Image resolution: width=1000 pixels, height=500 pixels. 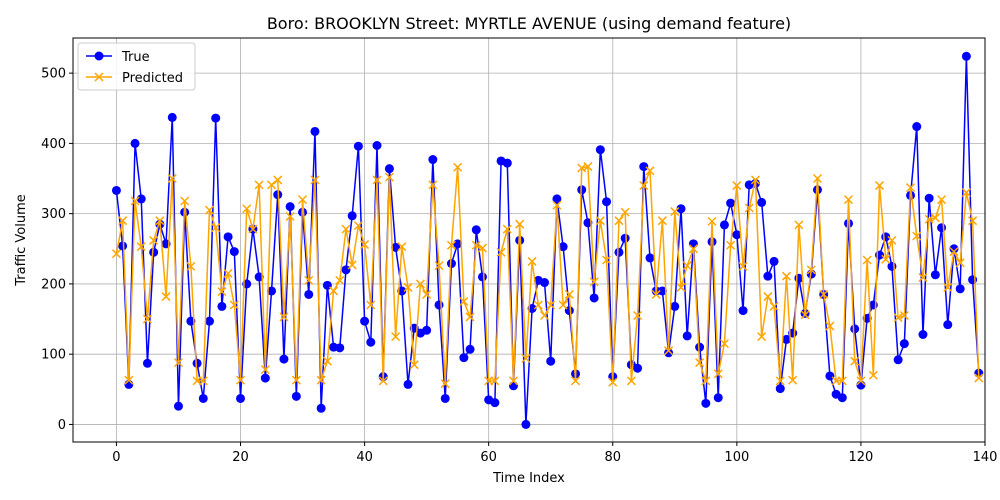 I want to click on legend-predicted-label: Predicted, so click(x=152, y=78).